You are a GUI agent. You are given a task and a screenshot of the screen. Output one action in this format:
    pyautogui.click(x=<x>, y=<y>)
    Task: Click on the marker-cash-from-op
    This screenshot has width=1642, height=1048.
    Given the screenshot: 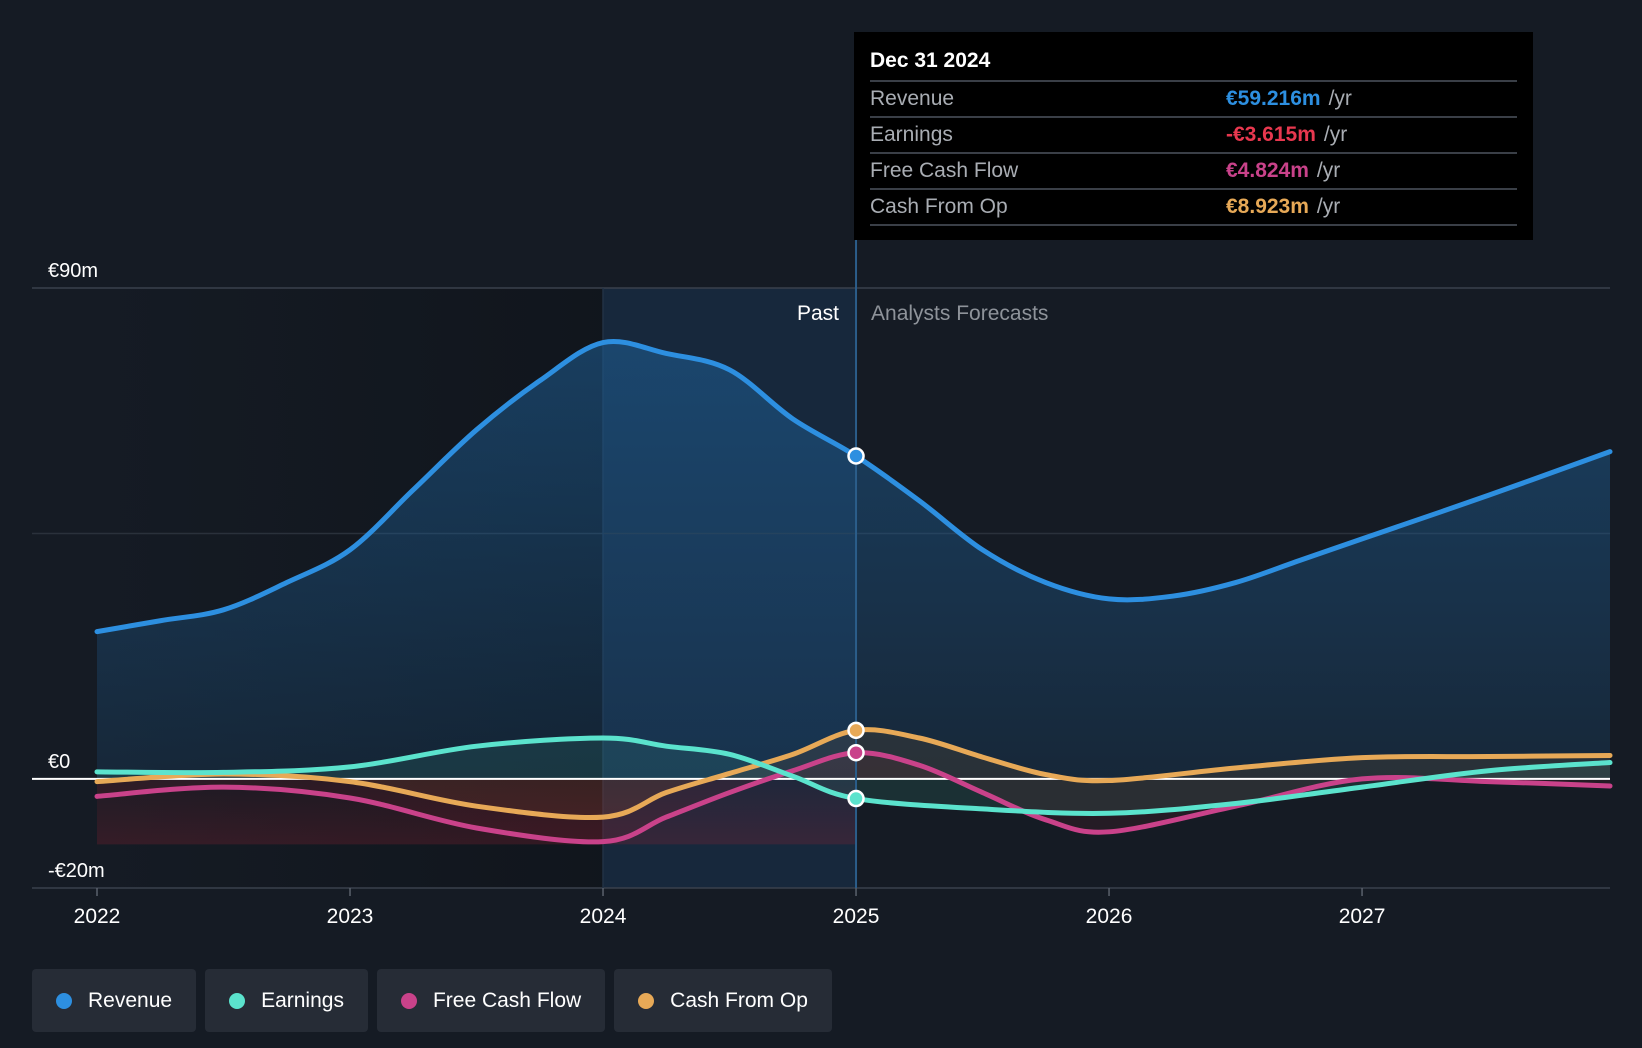 What is the action you would take?
    pyautogui.click(x=856, y=730)
    